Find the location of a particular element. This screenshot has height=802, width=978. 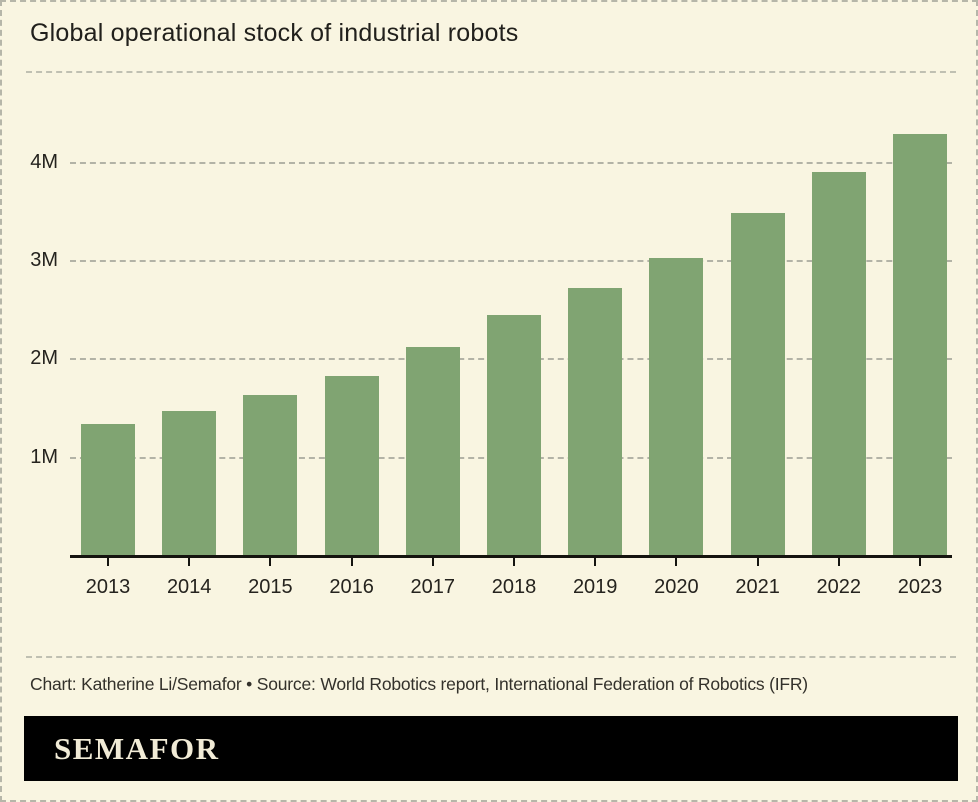

x-tick-2015 is located at coordinates (270, 562).